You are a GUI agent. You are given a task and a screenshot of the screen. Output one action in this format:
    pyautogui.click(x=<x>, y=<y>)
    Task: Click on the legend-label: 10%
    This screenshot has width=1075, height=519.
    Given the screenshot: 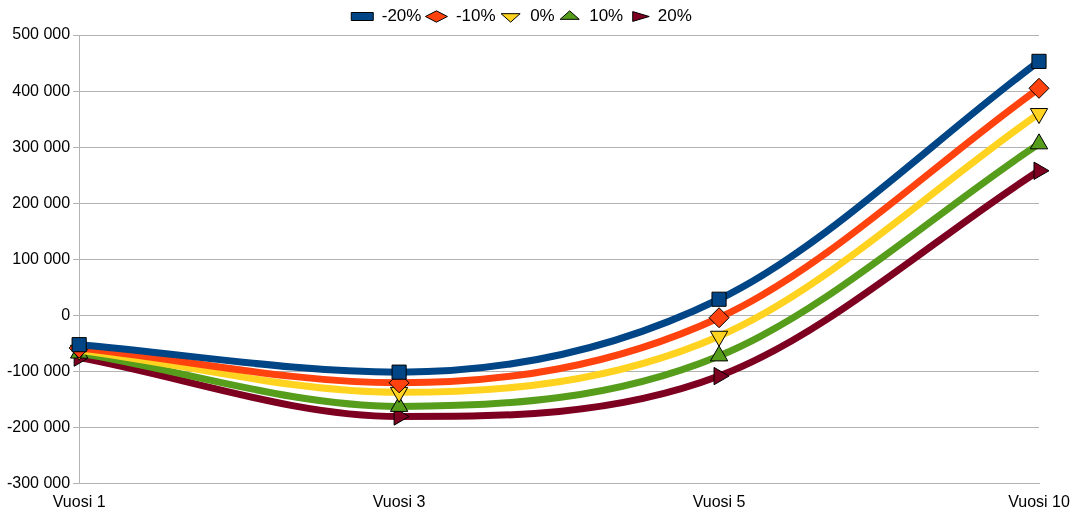 What is the action you would take?
    pyautogui.click(x=606, y=16)
    